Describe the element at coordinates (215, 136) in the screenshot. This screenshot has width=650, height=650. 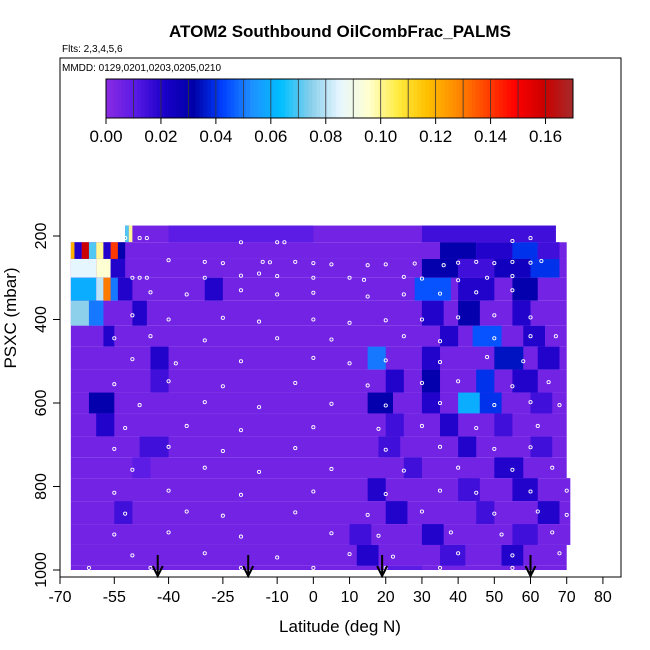
I see `colorbar-tick-label: 0.04` at that location.